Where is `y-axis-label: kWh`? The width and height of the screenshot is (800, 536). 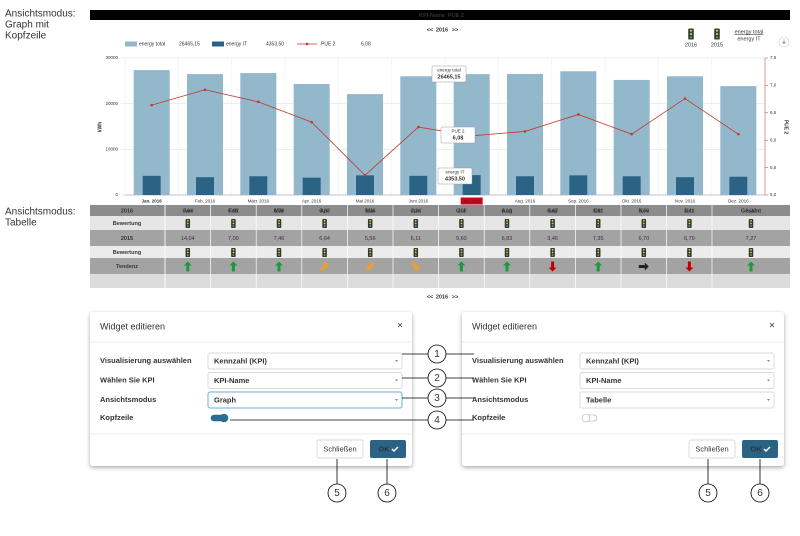
y-axis-label: kWh is located at coordinates (100, 127).